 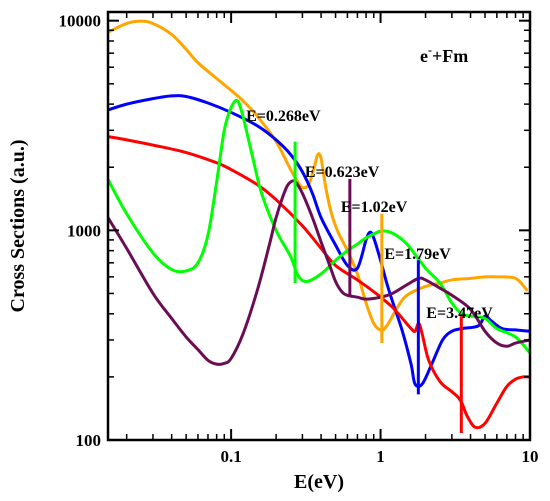 What do you see at coordinates (342, 172) in the screenshot?
I see `resonance-label-2: E=0.623eV` at bounding box center [342, 172].